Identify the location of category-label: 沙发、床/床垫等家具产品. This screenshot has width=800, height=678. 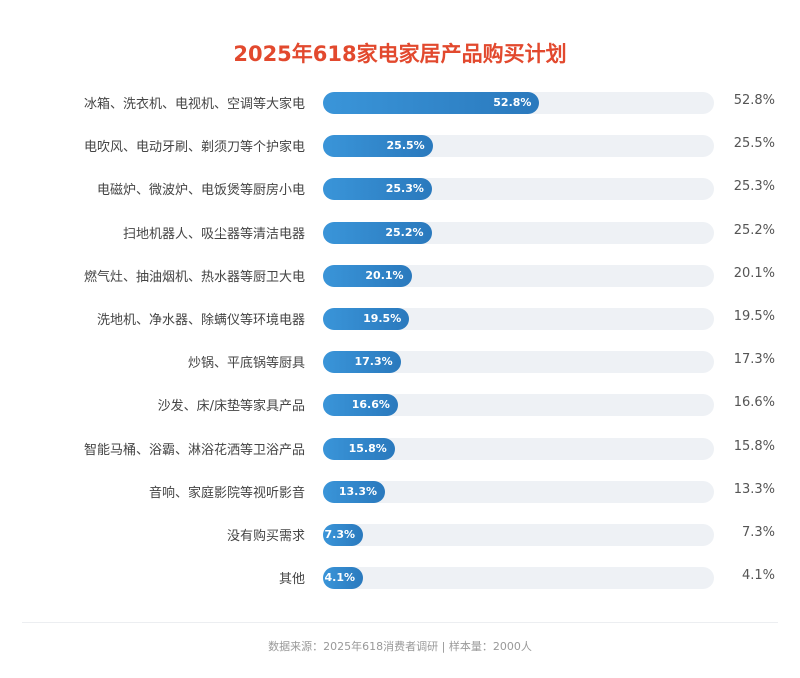
(231, 407).